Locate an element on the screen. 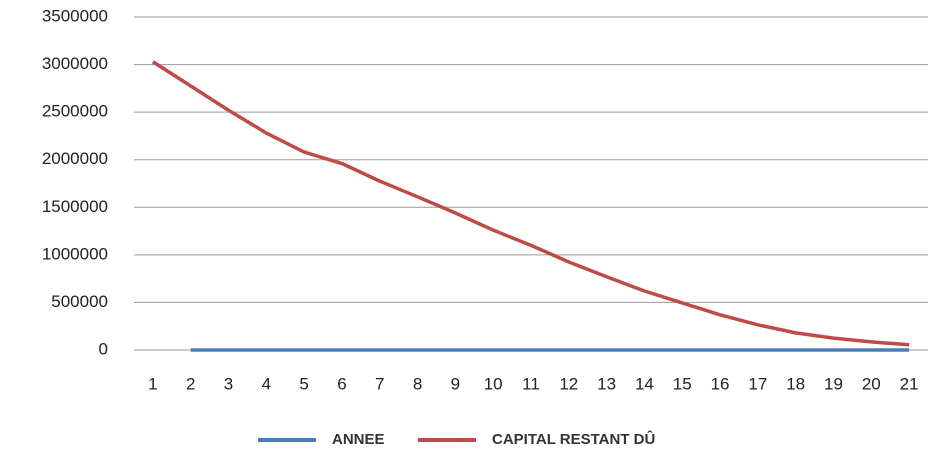  y-tick-label: 0 is located at coordinates (103, 348).